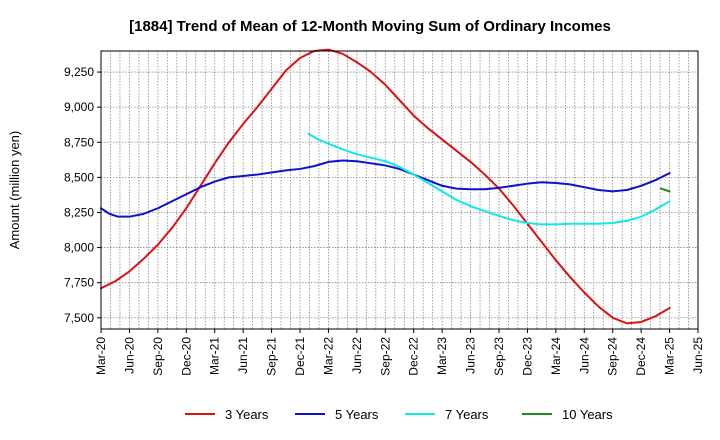 Image resolution: width=720 pixels, height=440 pixels. I want to click on x-tick-label: Dec-23, so click(527, 356).